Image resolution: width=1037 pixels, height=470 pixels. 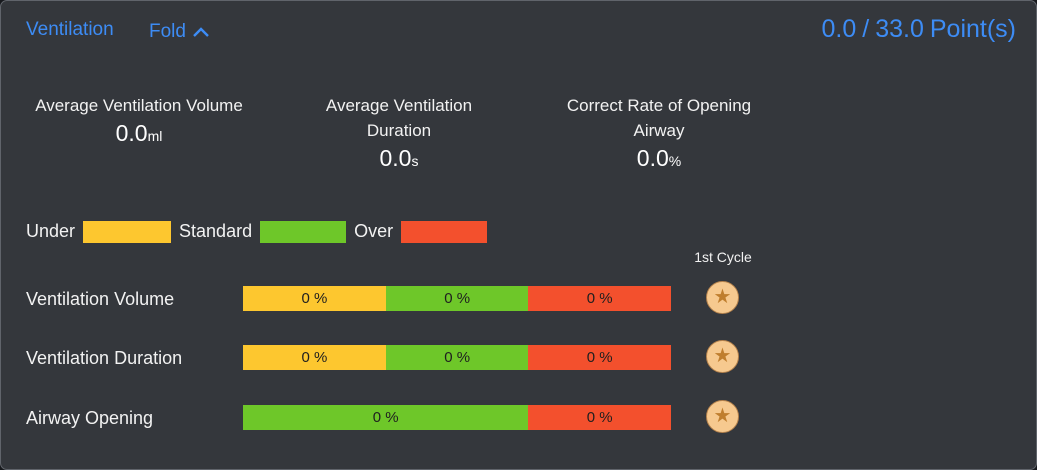 I want to click on bar-ventilation-volume: 0 % 0 % 0 %, so click(x=457, y=298).